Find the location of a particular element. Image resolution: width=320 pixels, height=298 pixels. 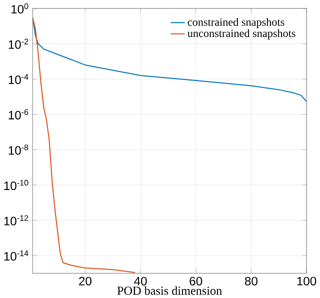

y-tick-label: 10$^{-6}$ is located at coordinates (18, 114).